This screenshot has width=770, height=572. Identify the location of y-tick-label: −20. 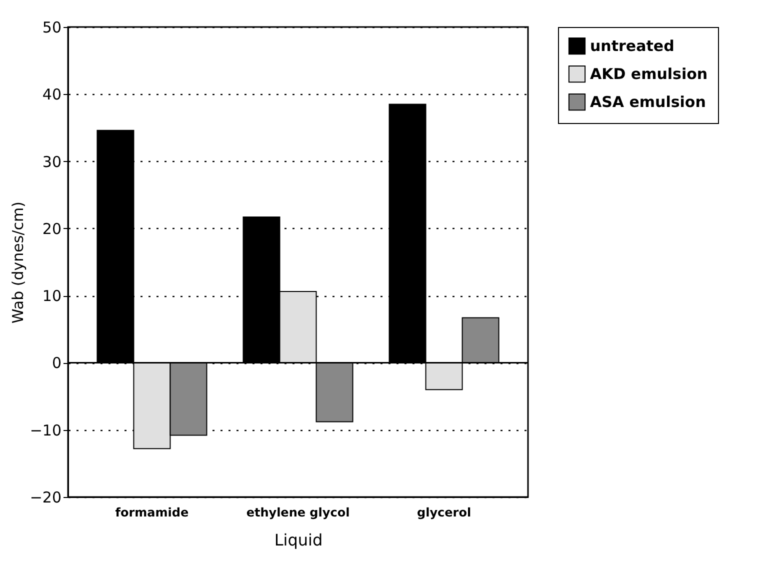
(46, 497).